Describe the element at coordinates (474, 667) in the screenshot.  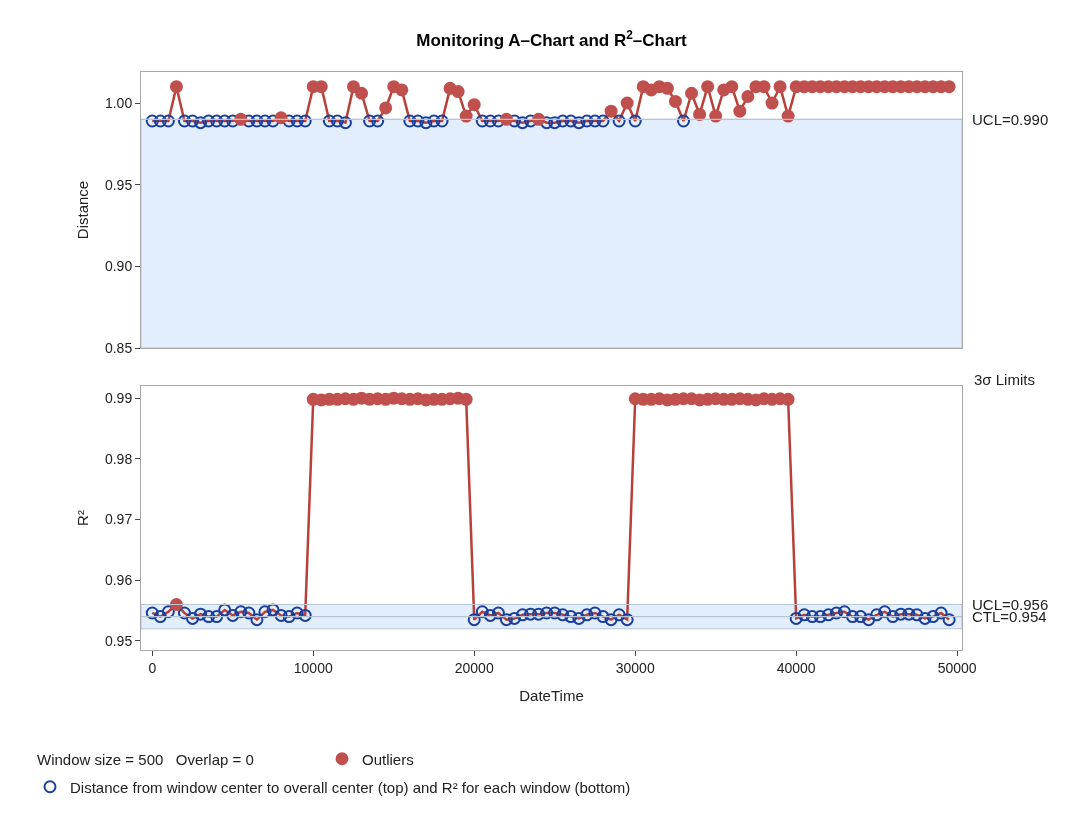
I see `x-tick-label: 20000` at that location.